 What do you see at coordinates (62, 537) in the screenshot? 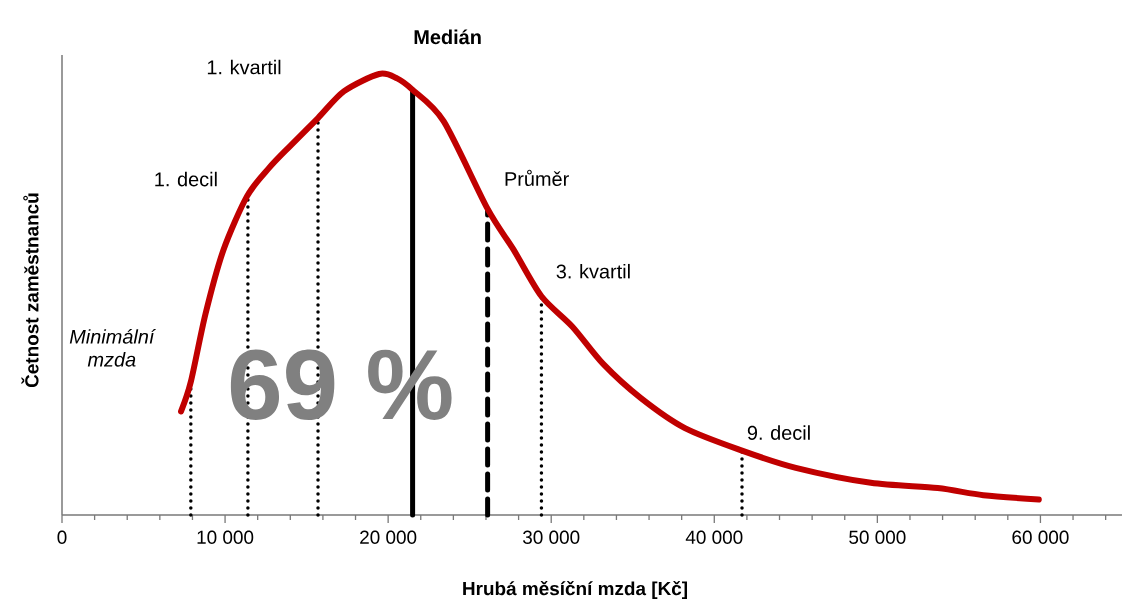
I see `x-tick-label: 0` at bounding box center [62, 537].